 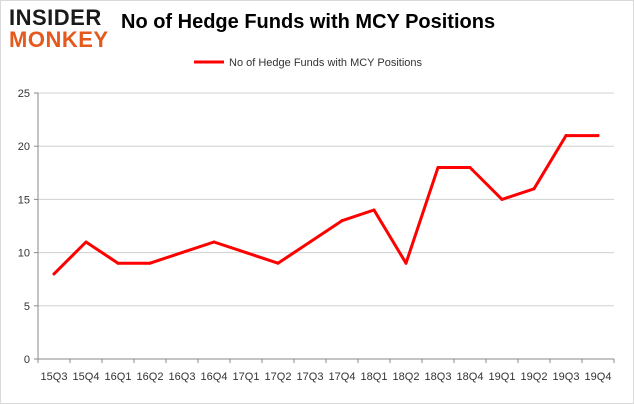 I want to click on x-tick-label: 18Q2, so click(x=406, y=377).